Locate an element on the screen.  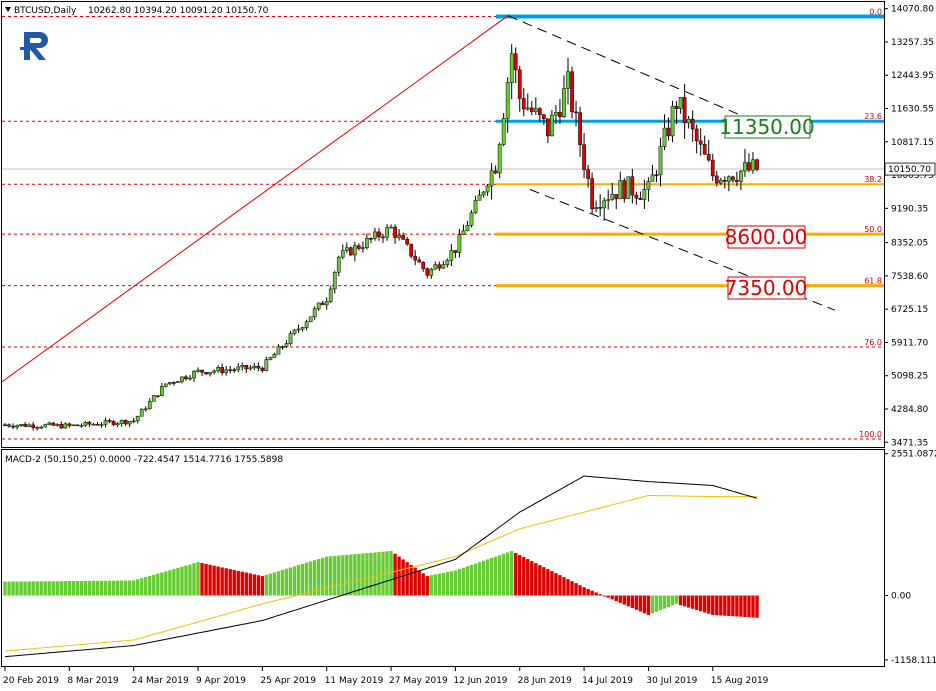
price-tick-label: 4284.80 is located at coordinates (909, 410).